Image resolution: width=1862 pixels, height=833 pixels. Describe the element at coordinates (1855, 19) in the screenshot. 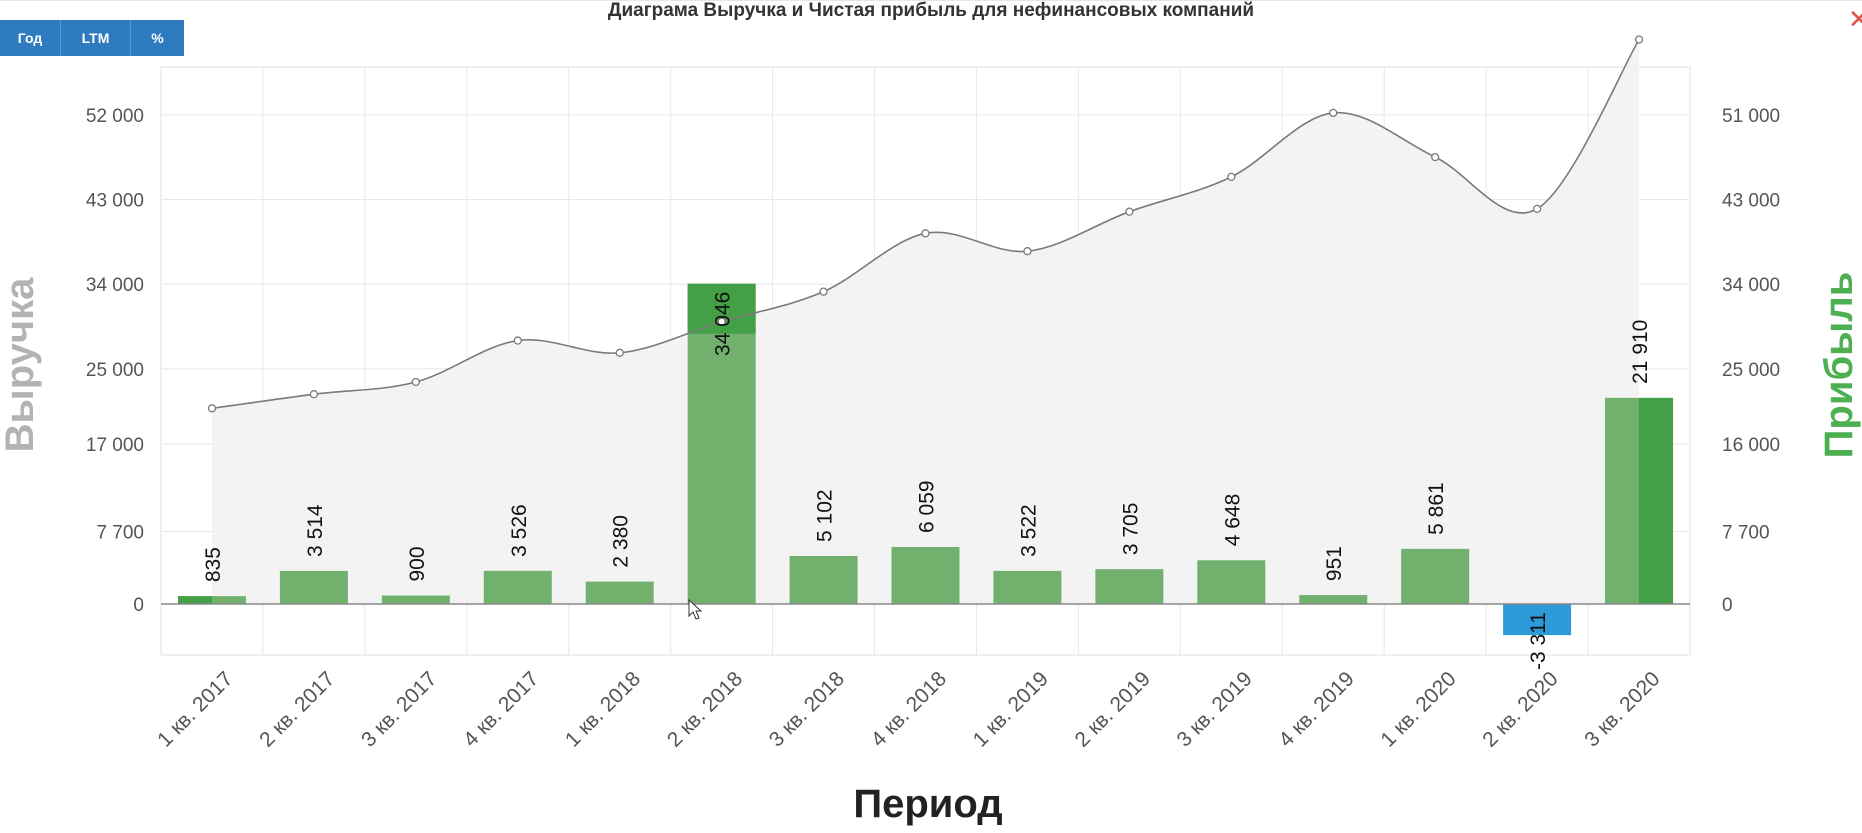

I see `close-icon: ✕` at that location.